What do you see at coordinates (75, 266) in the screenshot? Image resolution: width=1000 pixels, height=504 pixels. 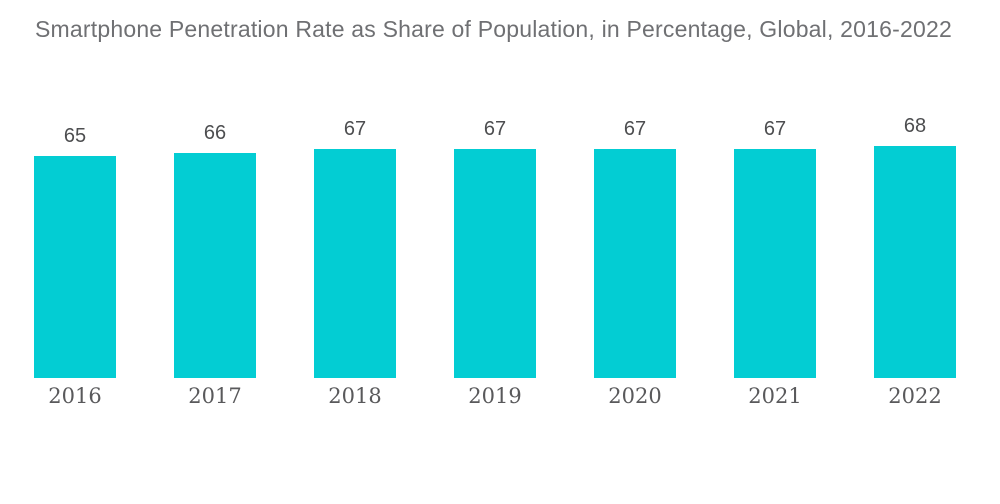 I see `bar-2016` at bounding box center [75, 266].